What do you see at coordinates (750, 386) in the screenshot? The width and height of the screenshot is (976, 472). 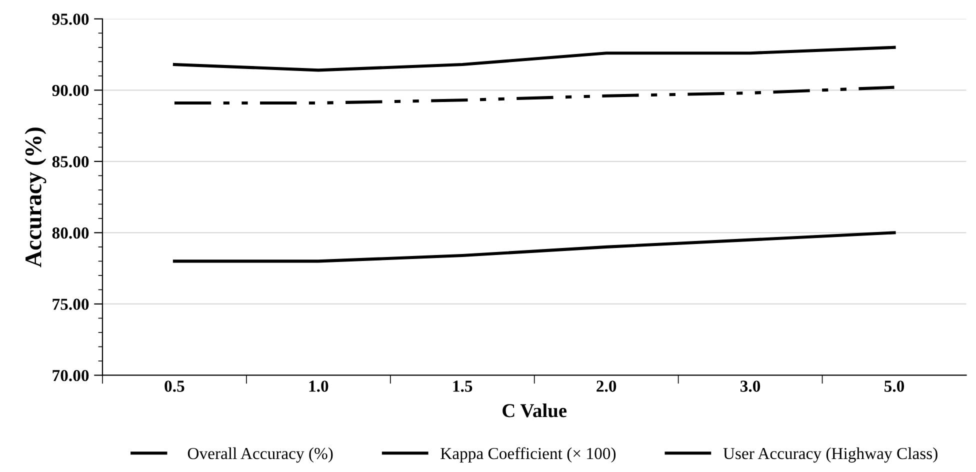 I see `x-tick-label: 3.0` at bounding box center [750, 386].